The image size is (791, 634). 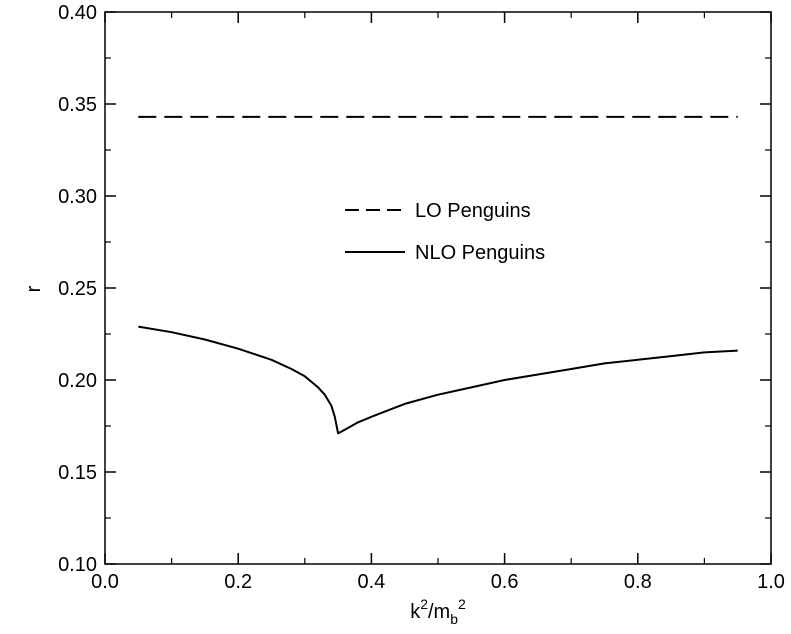 What do you see at coordinates (445, 232) in the screenshot?
I see `legend: LO Penguins NLO Penguins` at bounding box center [445, 232].